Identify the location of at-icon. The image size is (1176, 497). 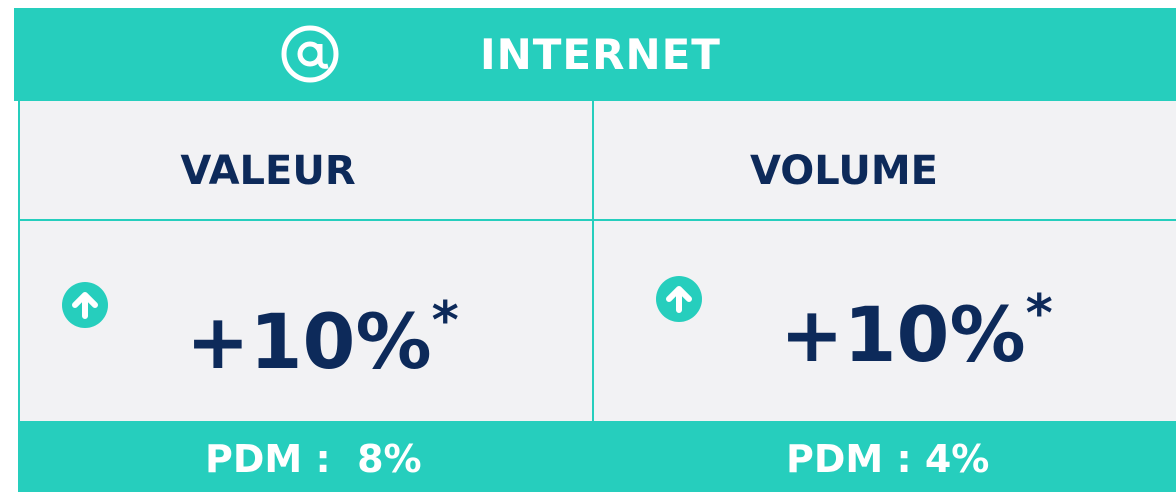
(310, 54).